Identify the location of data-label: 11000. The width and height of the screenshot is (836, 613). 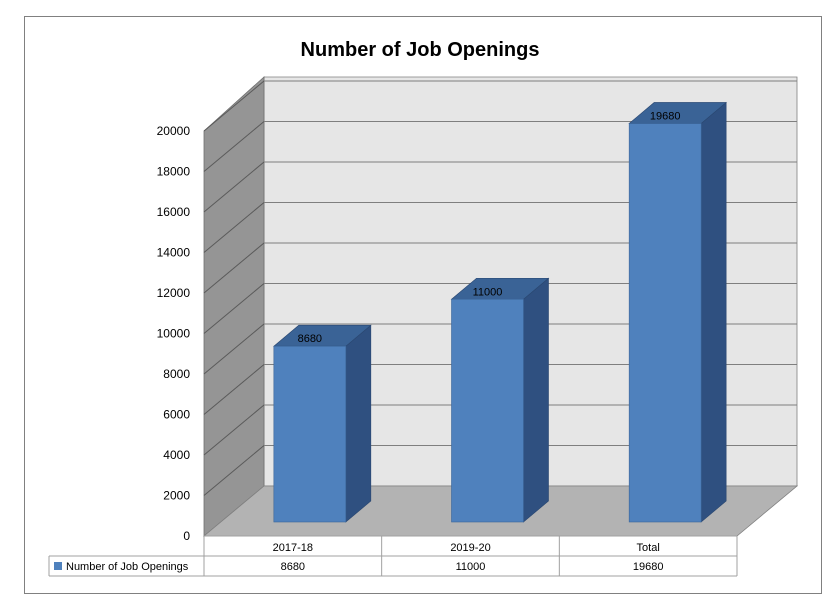
(488, 292).